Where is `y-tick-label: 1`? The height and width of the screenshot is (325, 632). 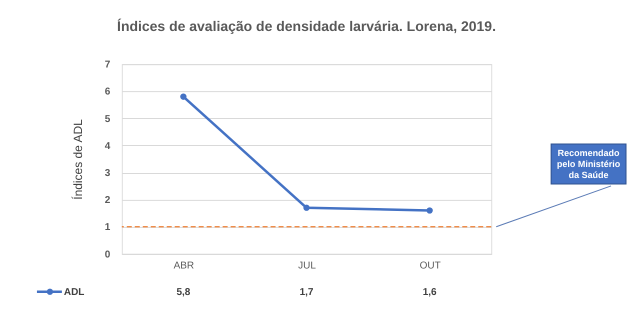
y-tick-label: 1 is located at coordinates (107, 228).